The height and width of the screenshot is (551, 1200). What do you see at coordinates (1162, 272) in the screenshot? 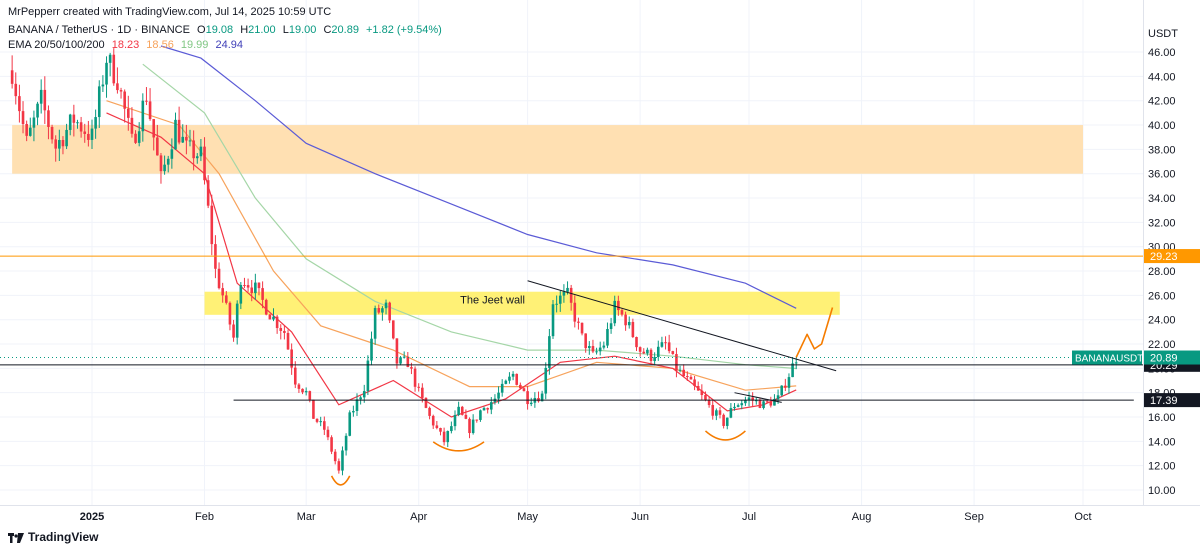
I see `y-tick-label: 28.00` at bounding box center [1162, 272].